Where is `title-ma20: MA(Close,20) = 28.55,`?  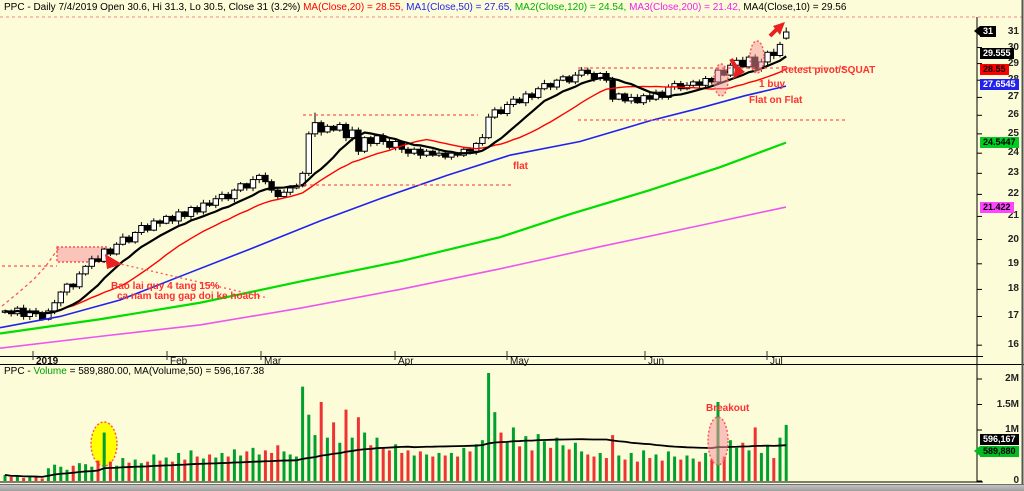
title-ma20: MA(Close,20) = 28.55, is located at coordinates (355, 7).